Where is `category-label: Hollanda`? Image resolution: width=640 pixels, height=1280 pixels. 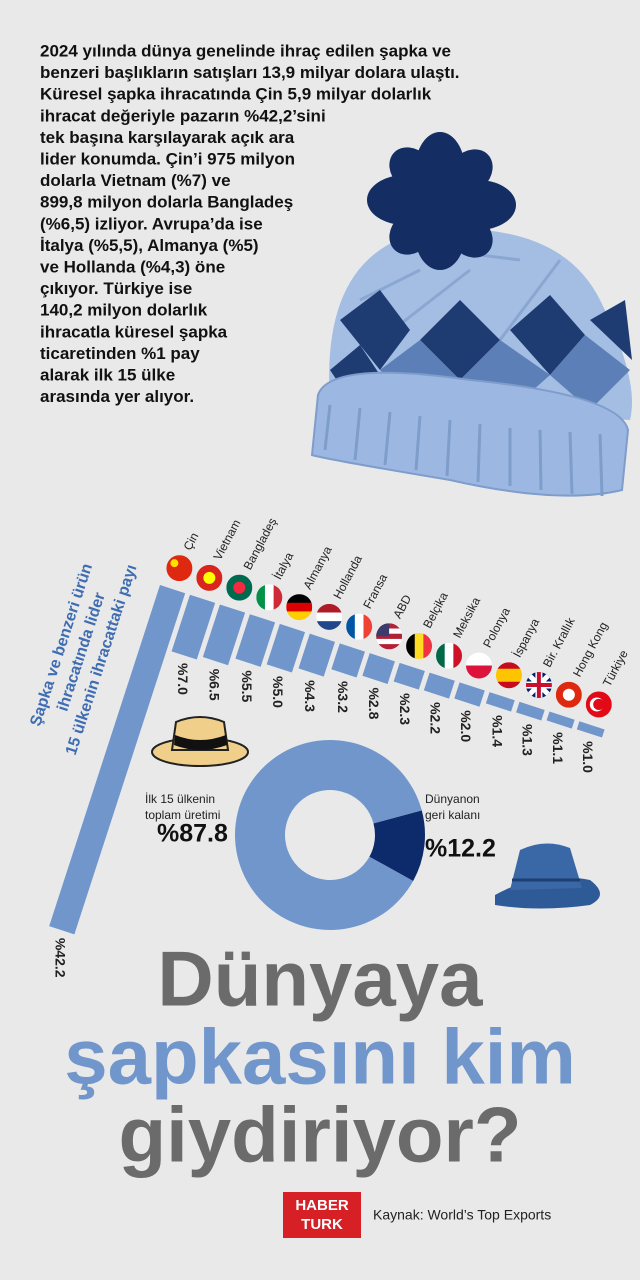
category-label: Hollanda is located at coordinates (347, 577).